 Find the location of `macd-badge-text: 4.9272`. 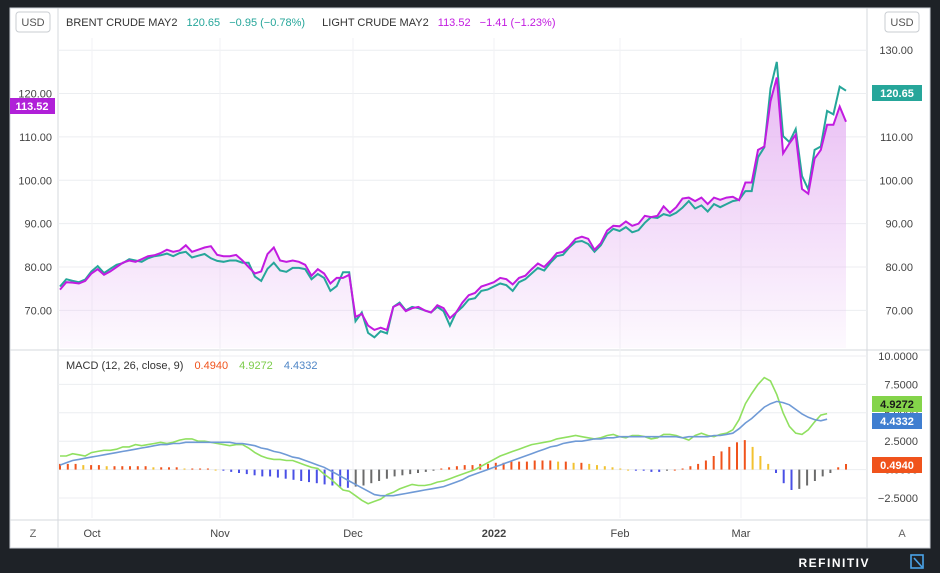

macd-badge-text: 4.9272 is located at coordinates (897, 405).